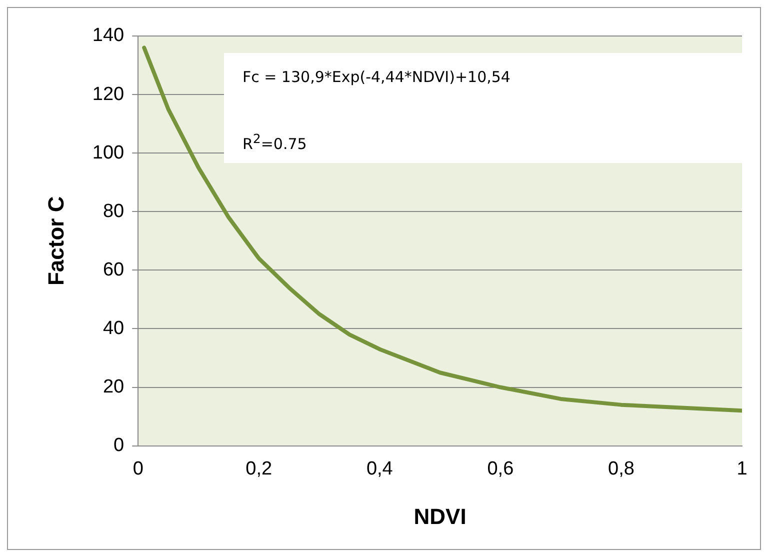  What do you see at coordinates (108, 94) in the screenshot?
I see `y-tick-label: 120` at bounding box center [108, 94].